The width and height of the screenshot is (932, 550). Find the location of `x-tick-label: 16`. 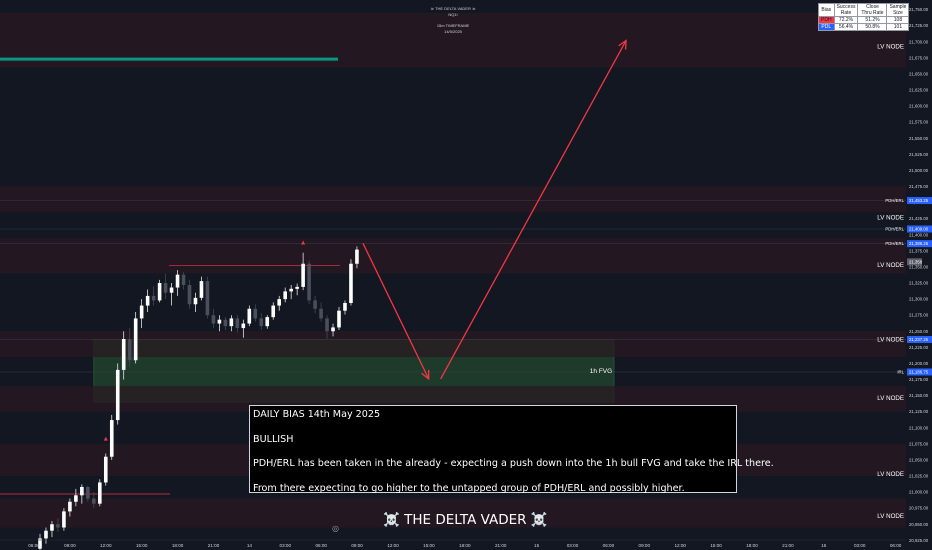

x-tick-label: 16 is located at coordinates (824, 545).